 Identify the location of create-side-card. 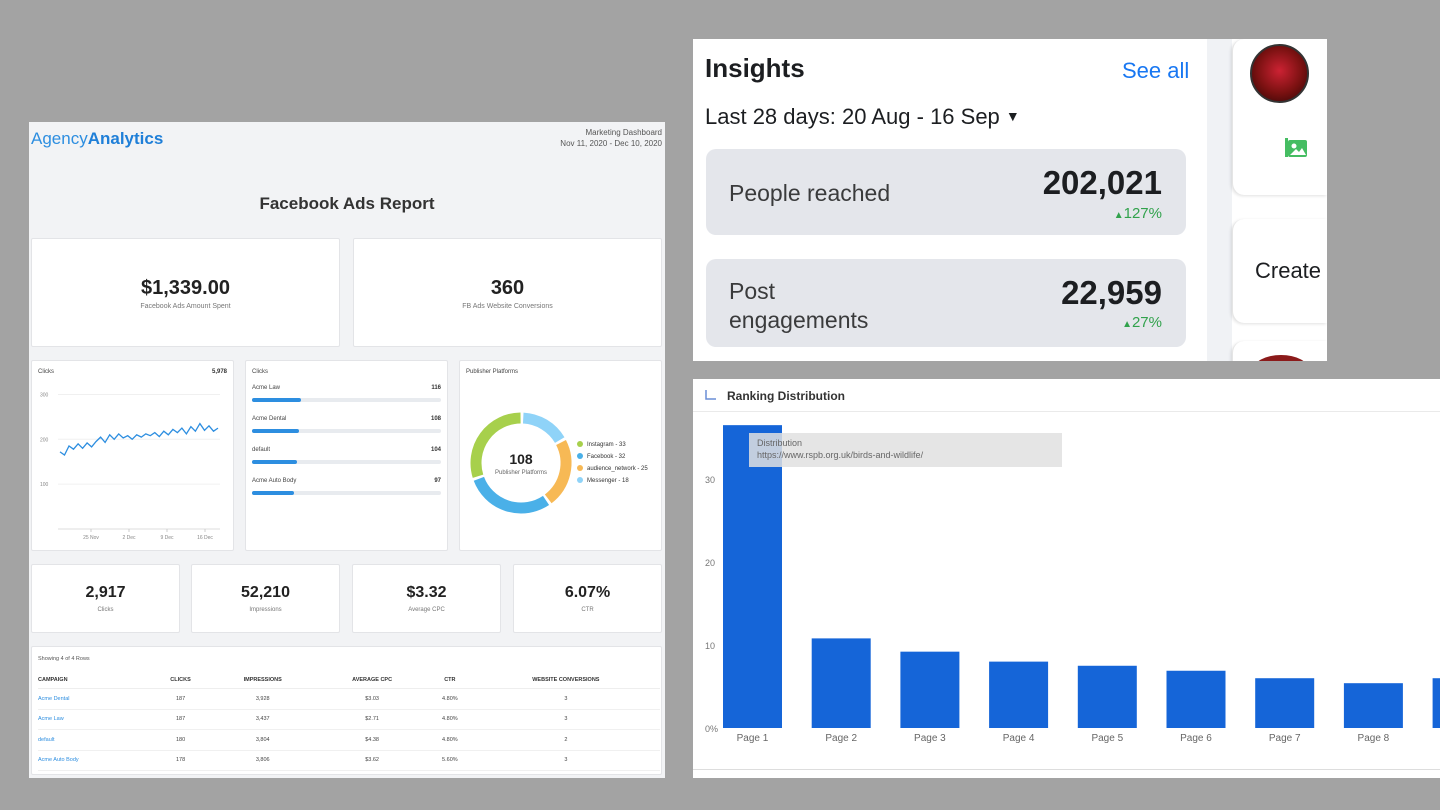
(1279, 271).